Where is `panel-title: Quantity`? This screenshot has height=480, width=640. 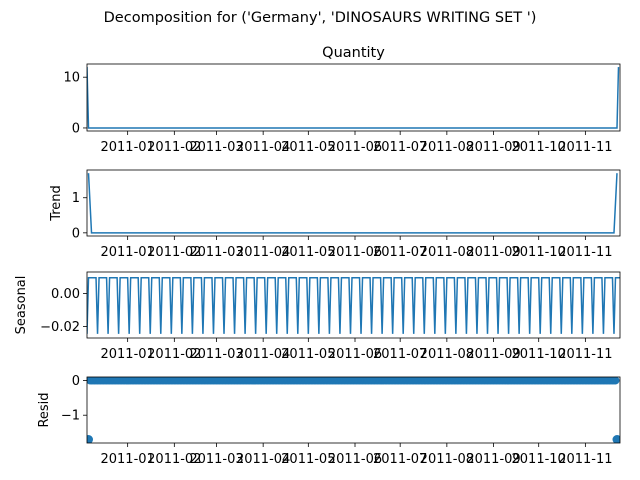 panel-title: Quantity is located at coordinates (353, 53).